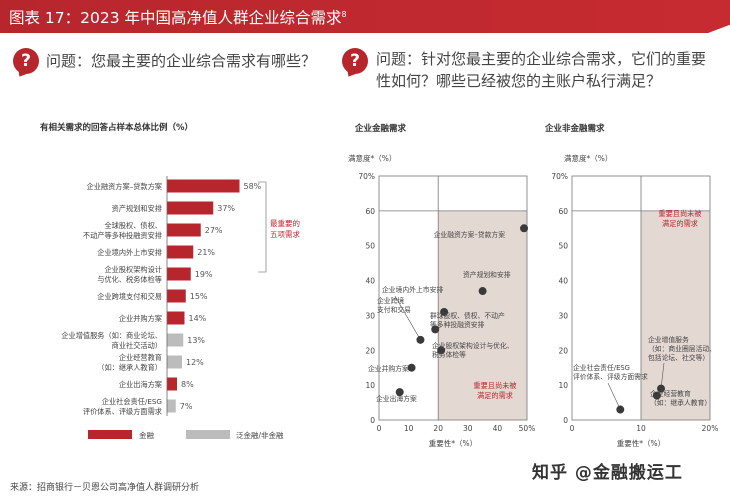  Describe the element at coordinates (129, 279) in the screenshot. I see `bar-category-label: 与优化、税务体检等` at that location.